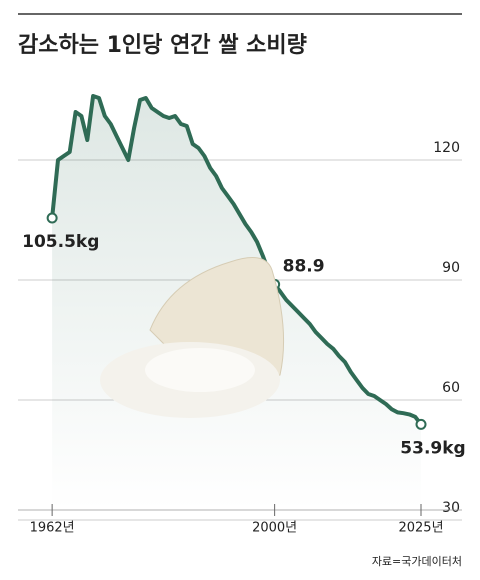 The image size is (480, 580). I want to click on x-tick-label: 1962년, so click(52, 528).